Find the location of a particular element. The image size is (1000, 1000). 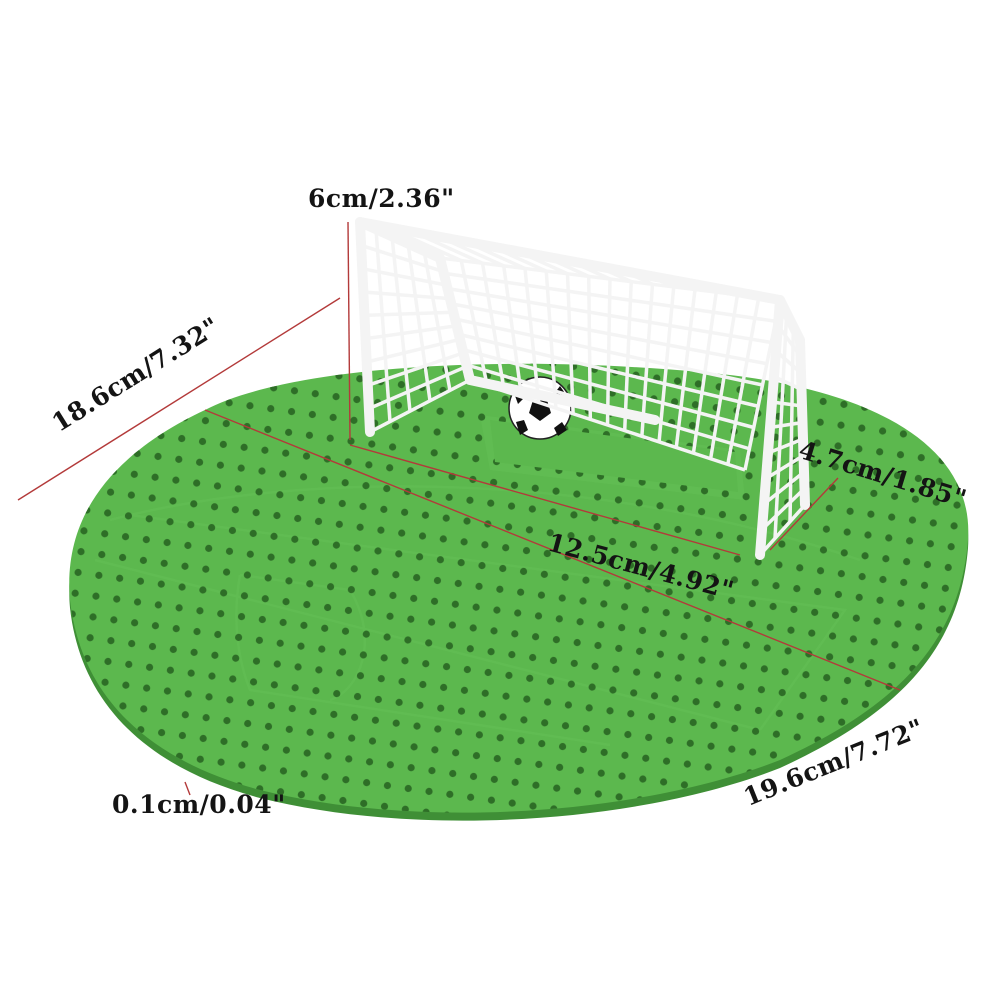

goal-area-cover is located at coordinates (614, 456).